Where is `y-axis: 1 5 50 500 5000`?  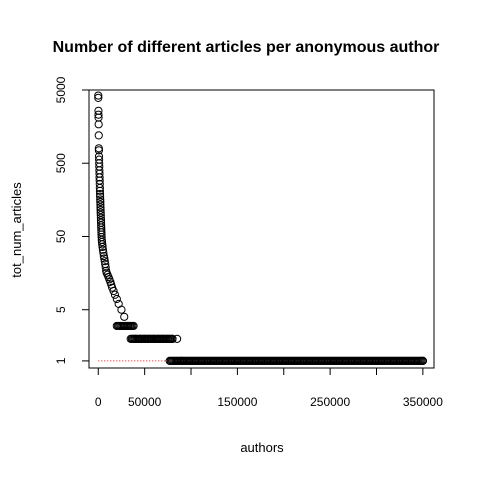 y-axis: 1 5 50 500 5000 is located at coordinates (72, 220).